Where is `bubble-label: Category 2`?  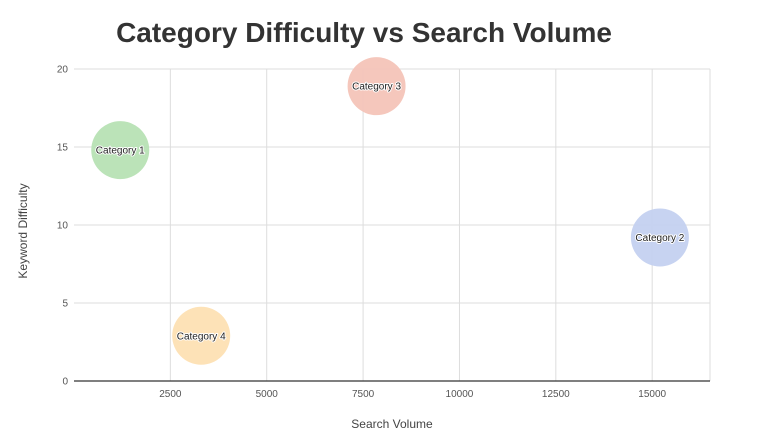
bubble-label: Category 2 is located at coordinates (659, 238).